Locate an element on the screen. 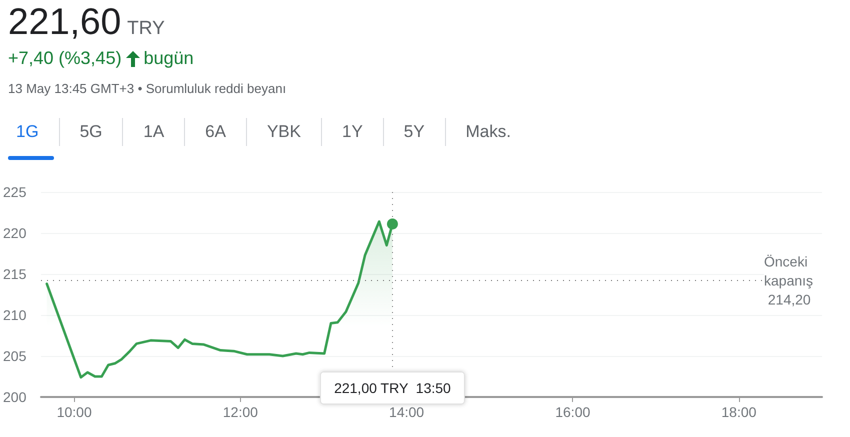 The height and width of the screenshot is (437, 850). text: 1G is located at coordinates (27, 132).